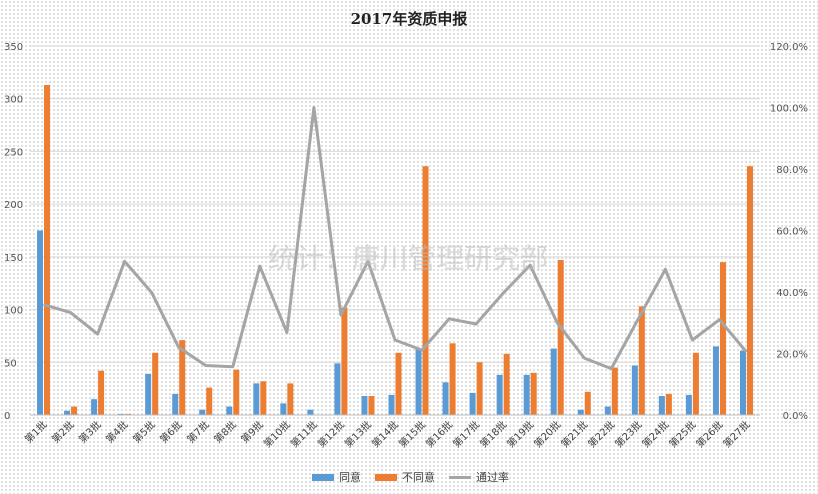 The width and height of the screenshot is (818, 494). What do you see at coordinates (13, 152) in the screenshot?
I see `left-tick-label: 250` at bounding box center [13, 152].